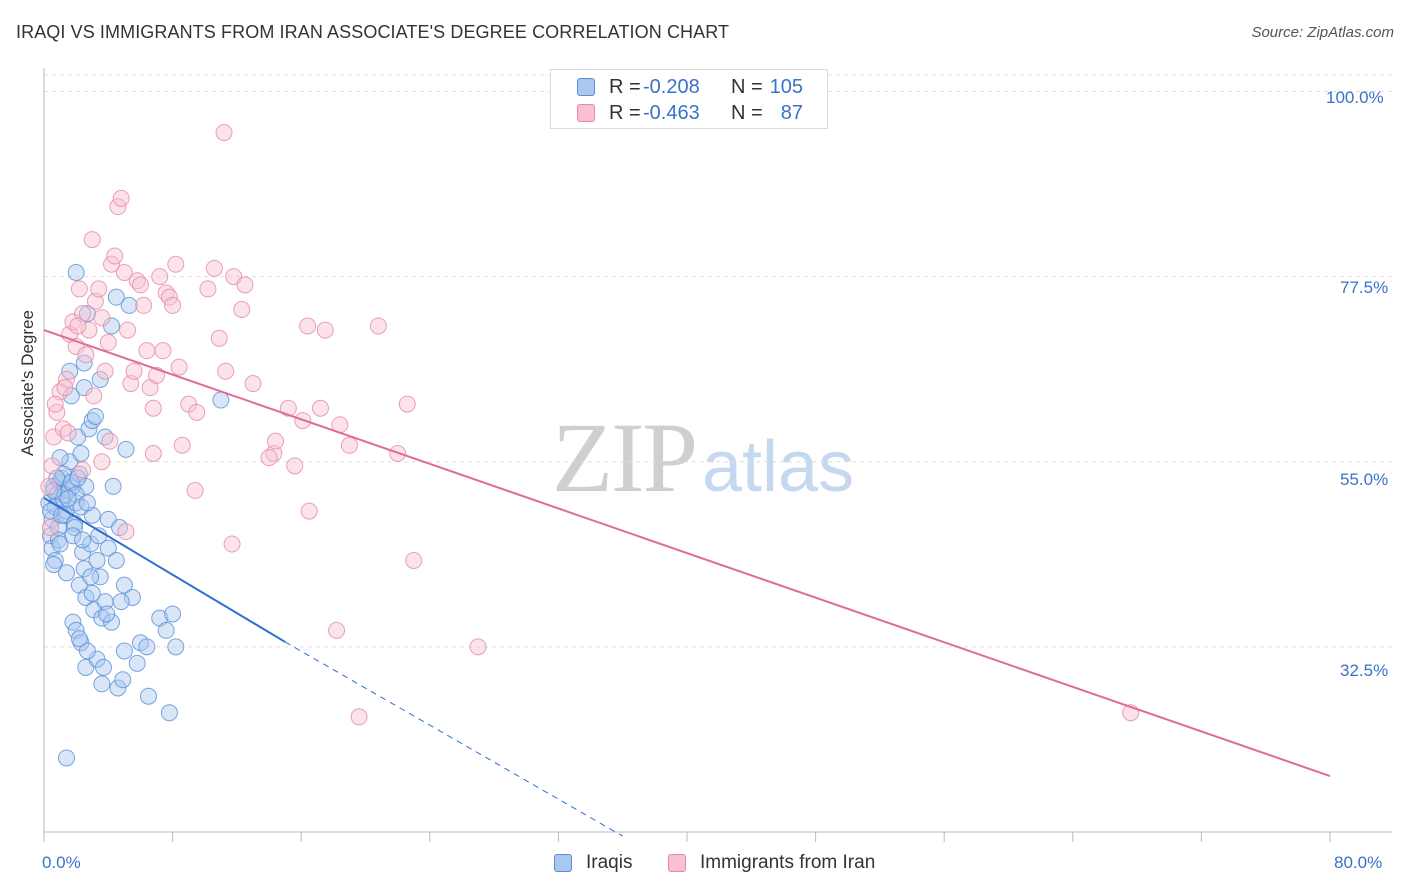 The height and width of the screenshot is (892, 1406). Describe the element at coordinates (1364, 670) in the screenshot. I see `y-tick-label: 32.5%` at that location.